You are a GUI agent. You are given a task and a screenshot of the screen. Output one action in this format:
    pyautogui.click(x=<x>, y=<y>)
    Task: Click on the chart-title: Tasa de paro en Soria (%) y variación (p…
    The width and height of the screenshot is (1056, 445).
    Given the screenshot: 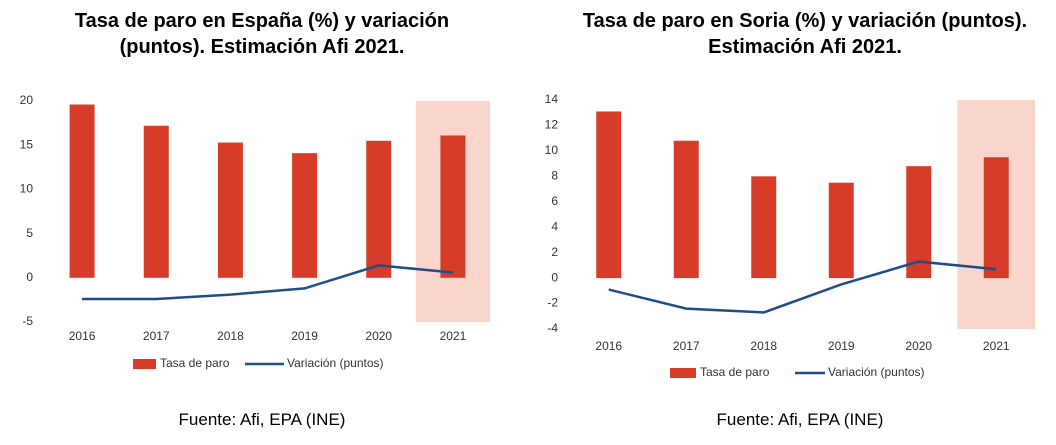 What is the action you would take?
    pyautogui.click(x=805, y=34)
    